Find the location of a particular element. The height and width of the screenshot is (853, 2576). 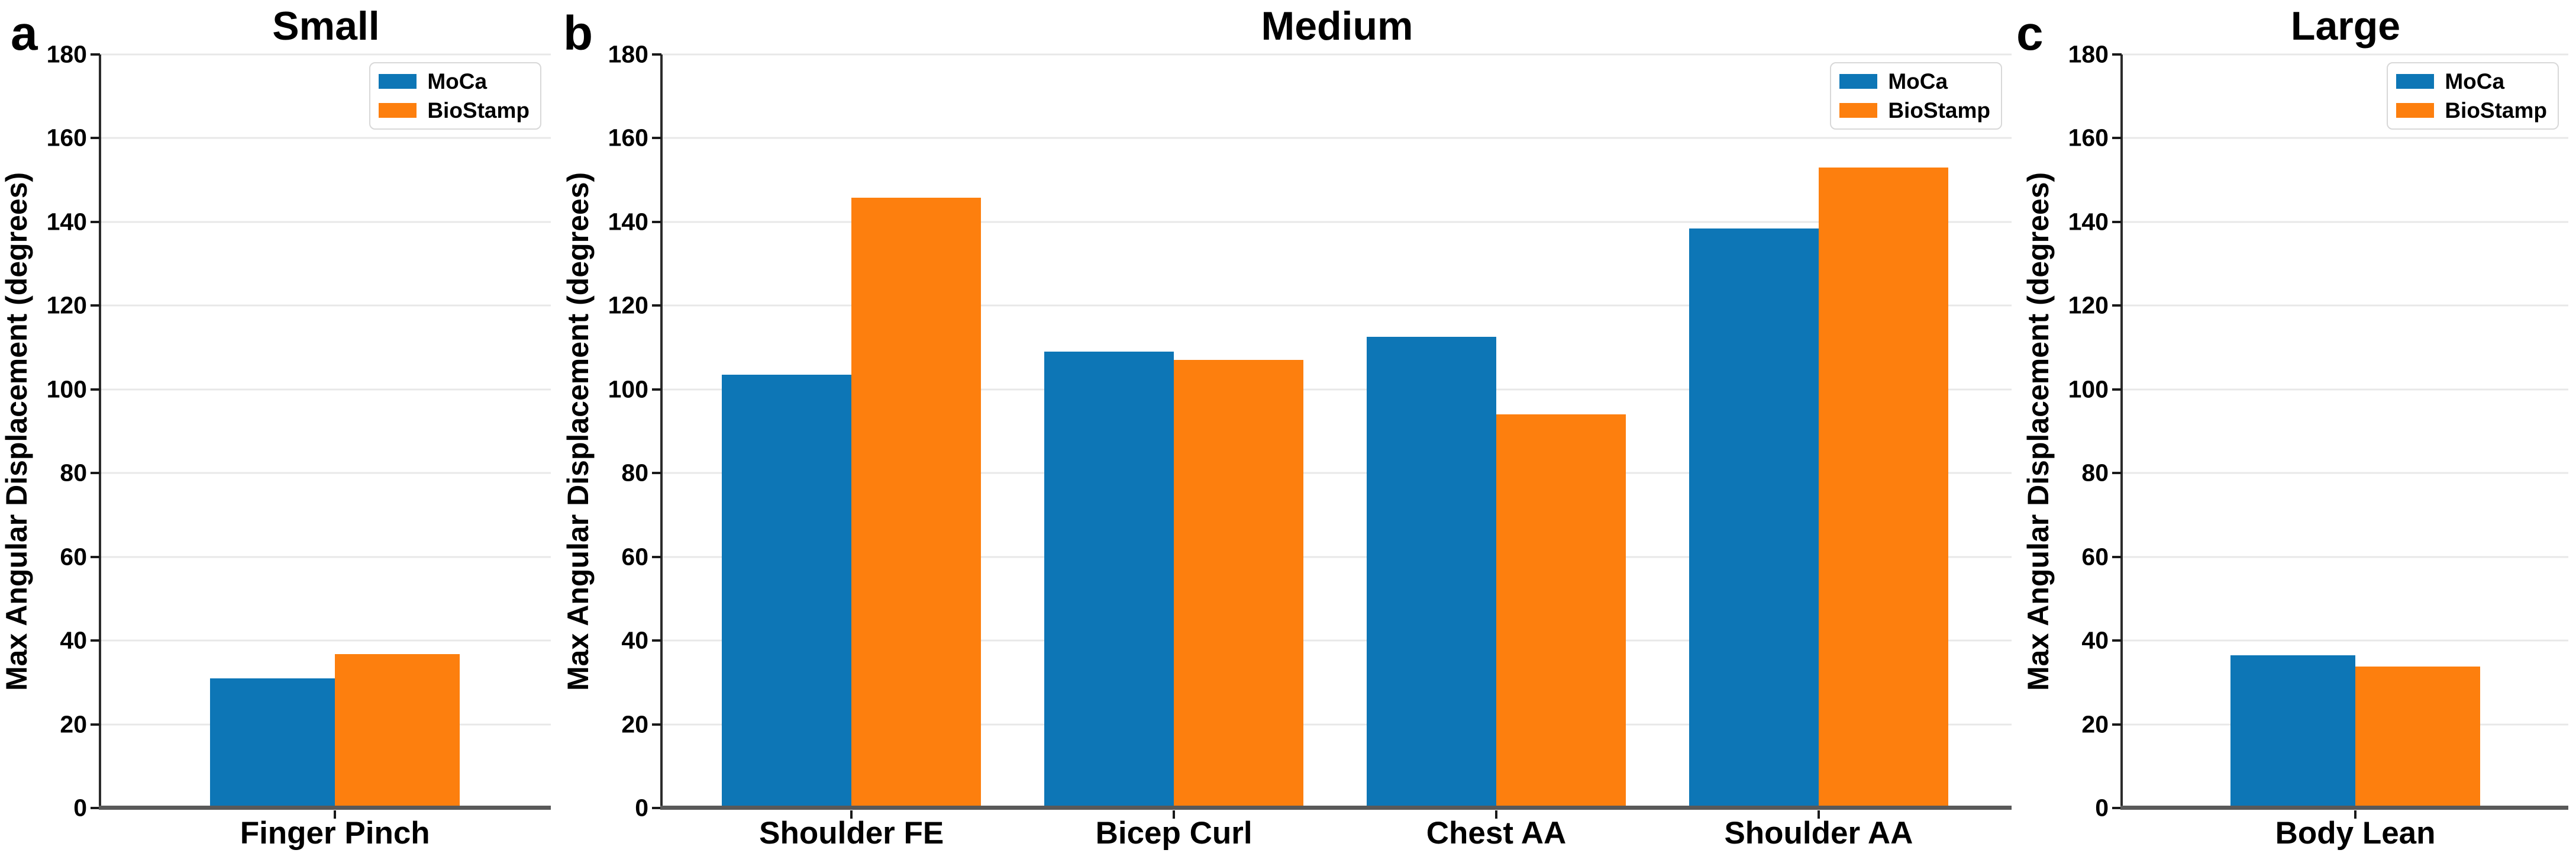

panel-letter-c: c is located at coordinates (2030, 33).